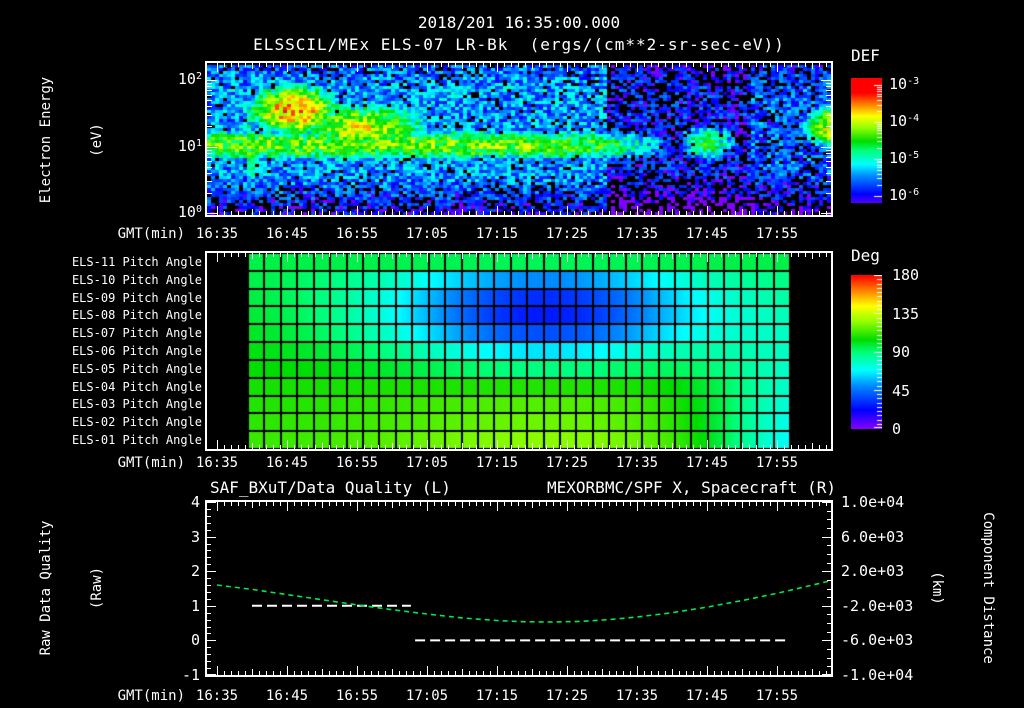 This screenshot has width=1024, height=708. I want to click on timeseries-title-right: MEXORBMC/SPF X, Spacecraft (R), so click(691, 487).